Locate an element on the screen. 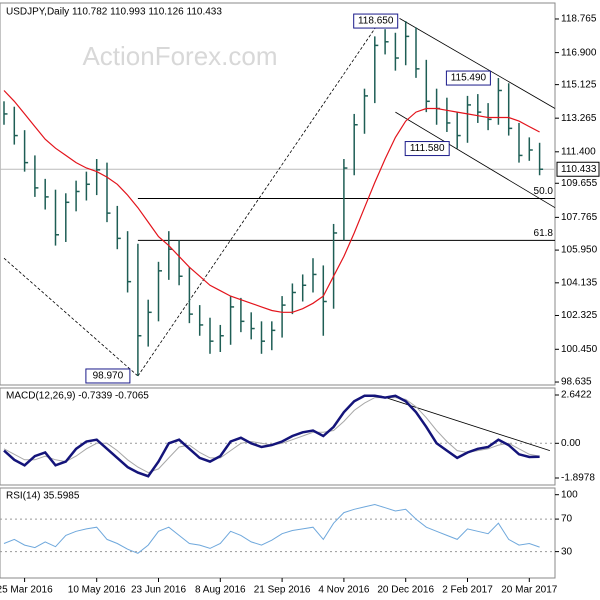 This screenshot has width=600, height=600. x-tick-label: 25 Mar 2016 is located at coordinates (26, 590).